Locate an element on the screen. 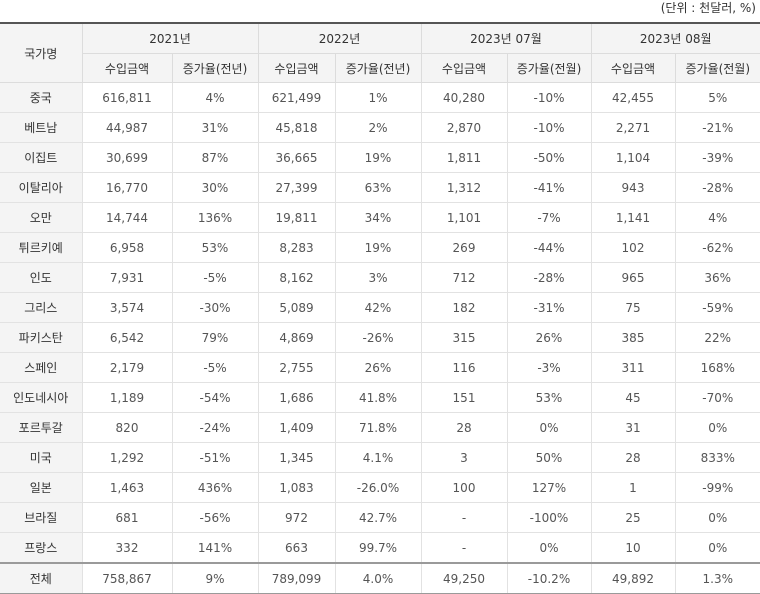 The image size is (760, 594). sub-header-growth: 증가율(전월) is located at coordinates (717, 68).